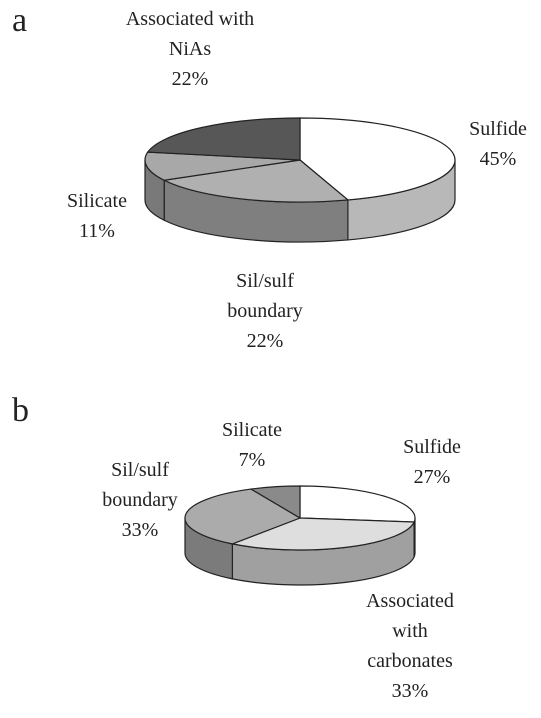 This screenshot has height=718, width=541. What do you see at coordinates (97, 216) in the screenshot?
I see `slice-label: Silicate 11%` at bounding box center [97, 216].